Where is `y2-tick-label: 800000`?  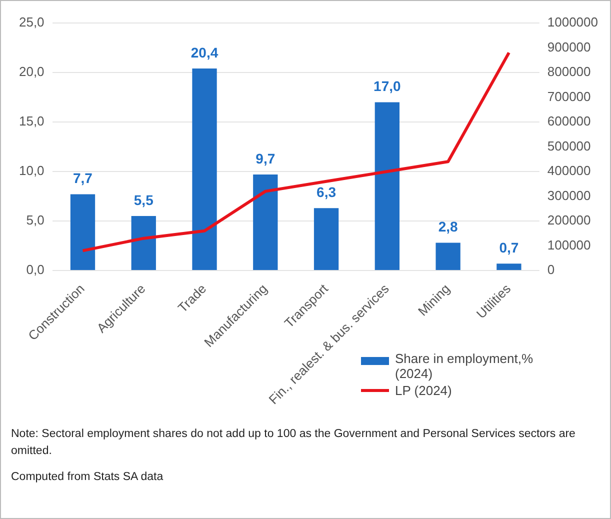
y2-tick-label: 800000 is located at coordinates (569, 72).